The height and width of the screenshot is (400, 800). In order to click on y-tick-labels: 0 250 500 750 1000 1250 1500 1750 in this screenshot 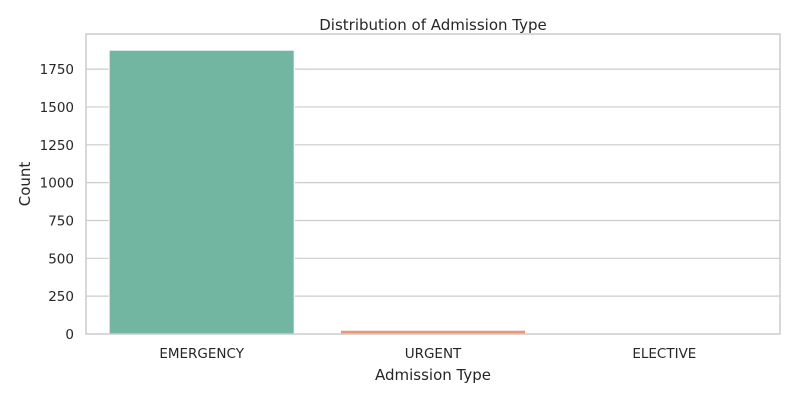, I will do `click(57, 202)`.